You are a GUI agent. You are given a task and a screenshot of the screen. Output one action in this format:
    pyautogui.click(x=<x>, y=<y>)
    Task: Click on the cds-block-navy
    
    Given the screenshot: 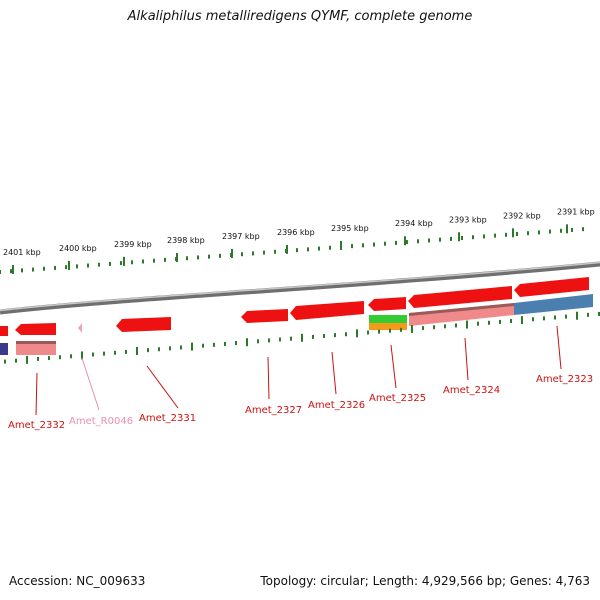 What is the action you would take?
    pyautogui.click(x=4, y=349)
    